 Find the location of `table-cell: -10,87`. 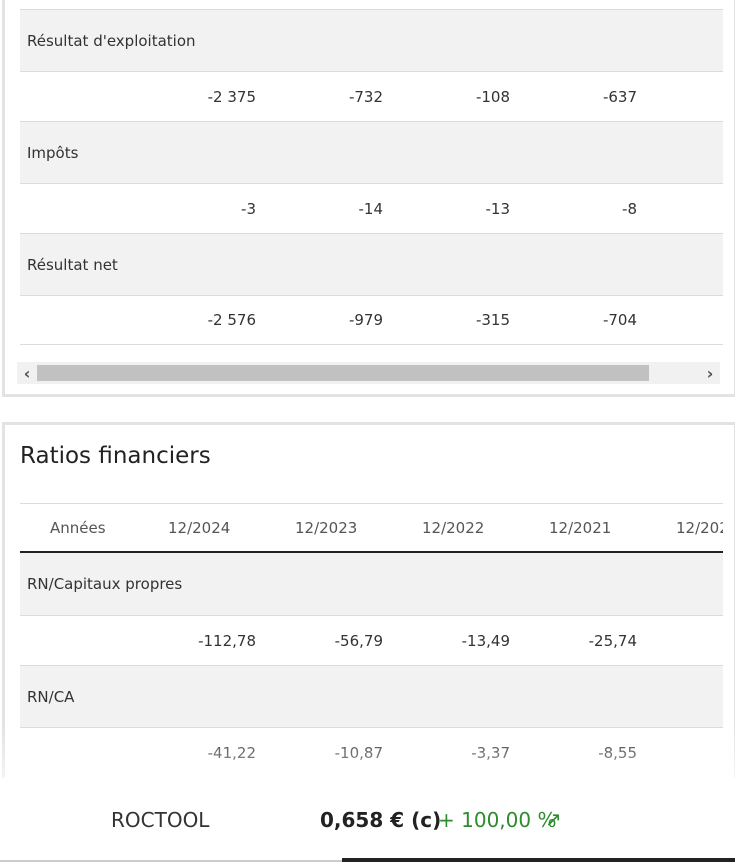

table-cell: -10,87 is located at coordinates (358, 752).